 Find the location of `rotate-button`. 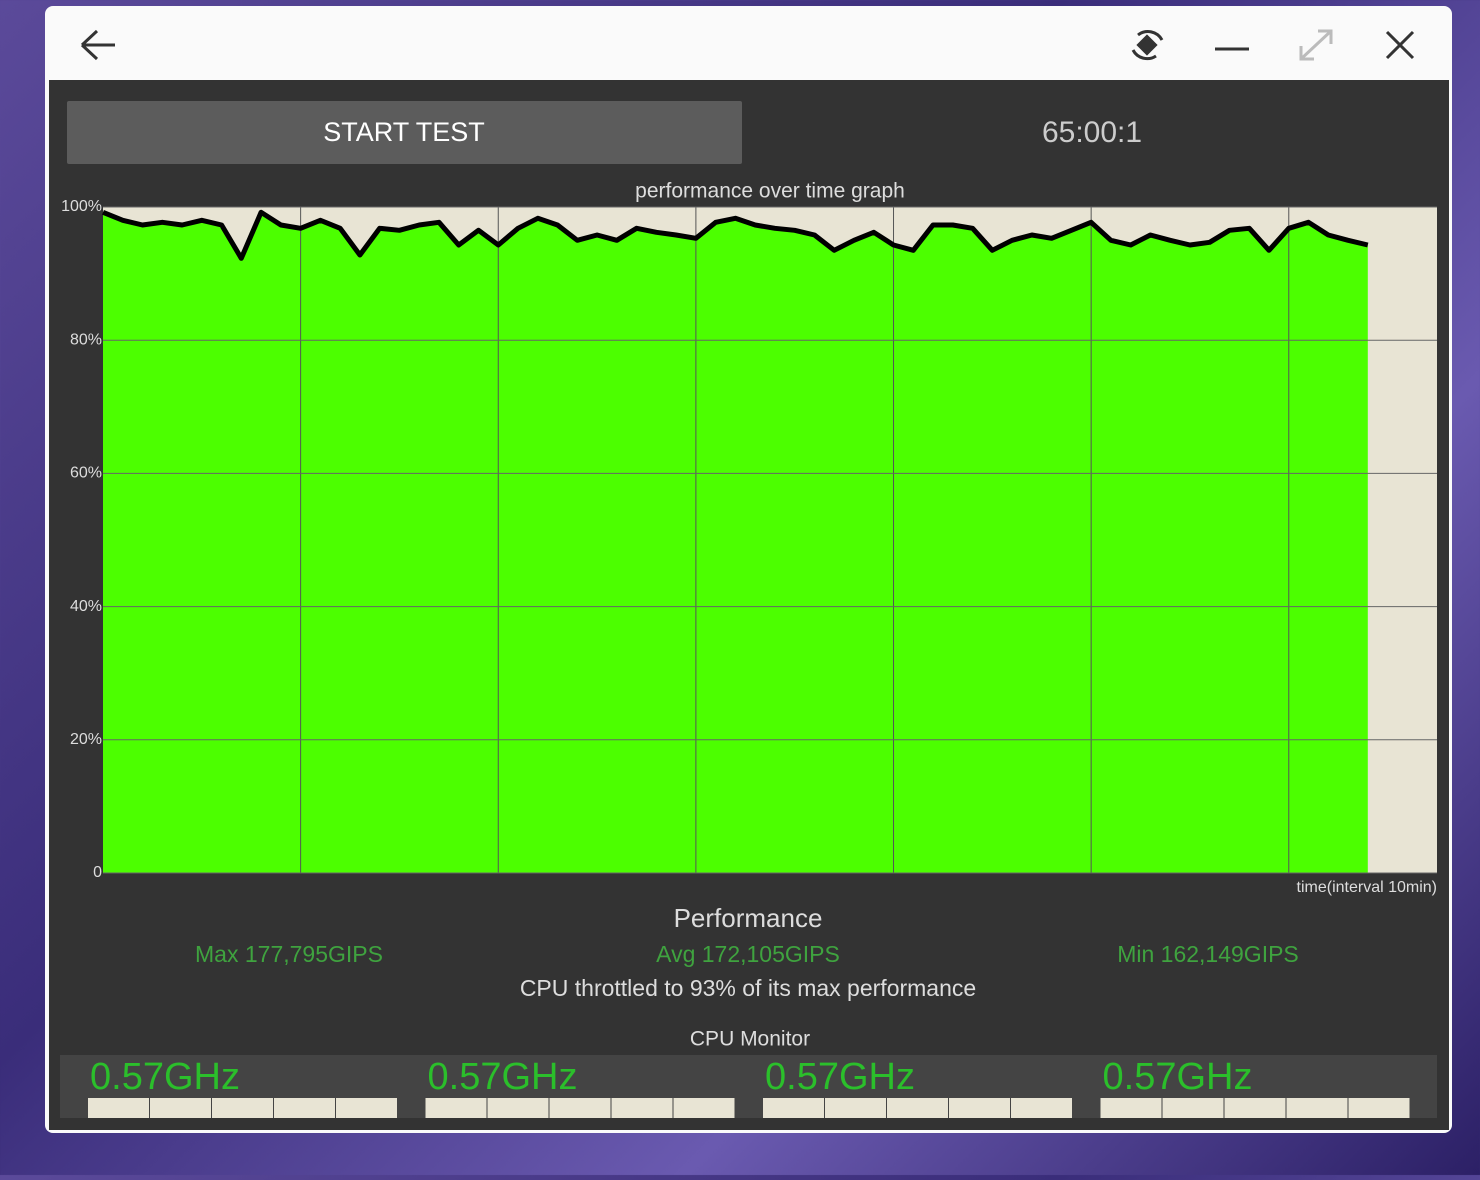

rotate-button is located at coordinates (1147, 45).